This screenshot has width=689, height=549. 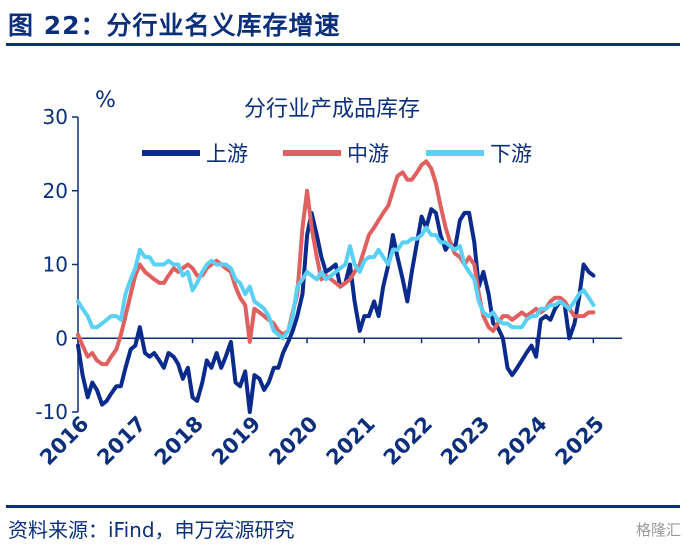 What do you see at coordinates (61, 338) in the screenshot?
I see `y-tick-label: 0` at bounding box center [61, 338].